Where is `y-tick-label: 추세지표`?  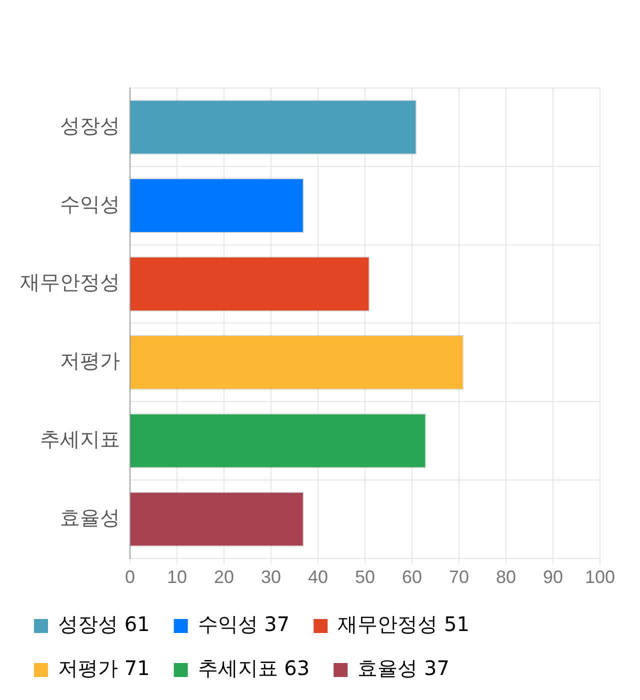 y-tick-label: 추세지표 is located at coordinates (80, 439).